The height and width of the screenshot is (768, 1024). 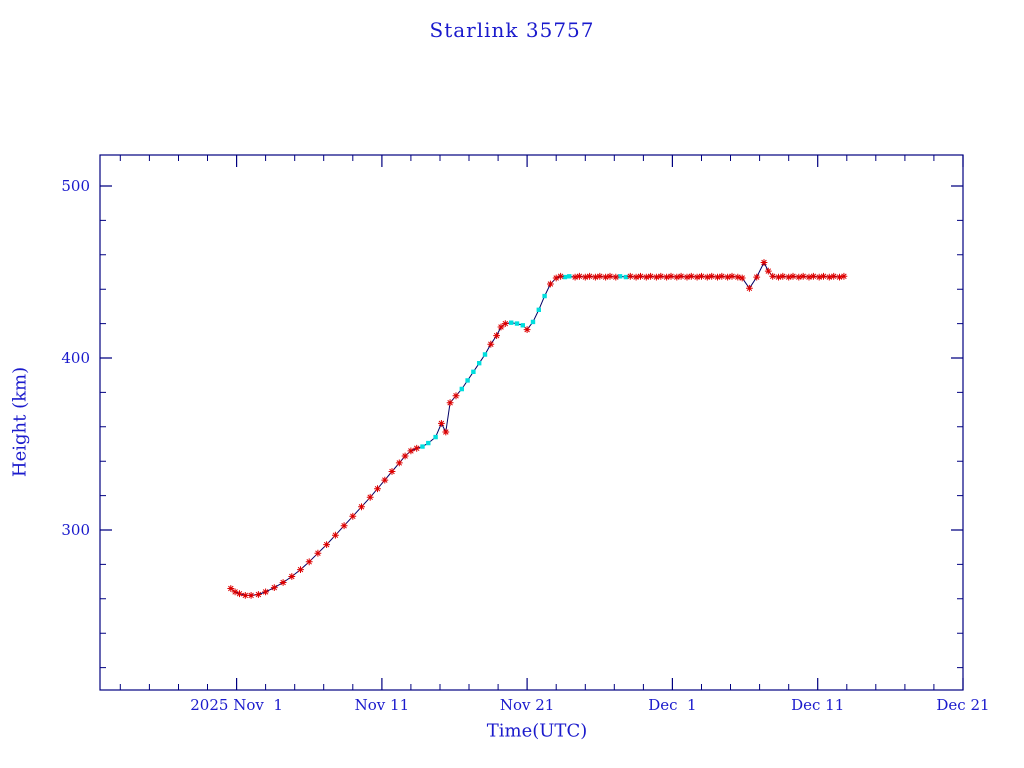 What do you see at coordinates (20, 422) in the screenshot?
I see `y-axis-label: Height (km)` at bounding box center [20, 422].